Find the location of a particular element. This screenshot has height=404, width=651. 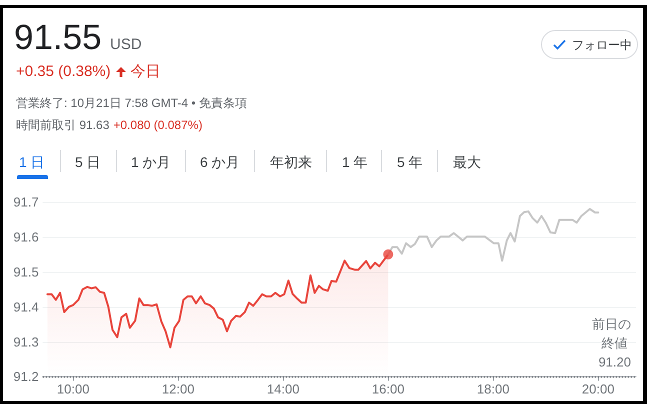

text: 1 か月 is located at coordinates (151, 162).